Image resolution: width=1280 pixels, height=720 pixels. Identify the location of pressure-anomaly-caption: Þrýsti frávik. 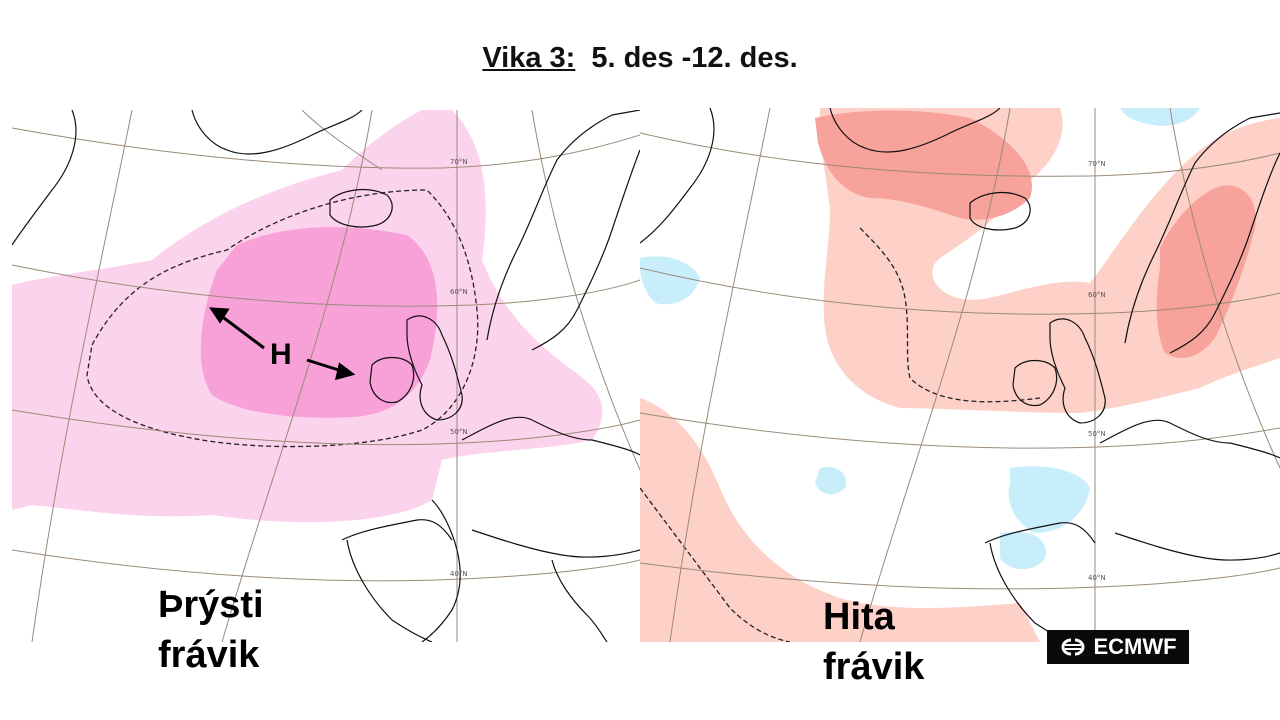
(211, 630).